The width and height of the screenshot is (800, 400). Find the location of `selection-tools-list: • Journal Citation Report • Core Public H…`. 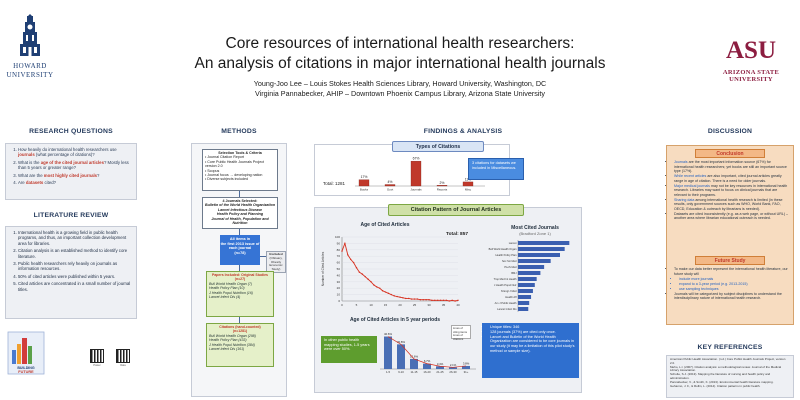

selection-tools-list: • Journal Citation Report • Core Public H… is located at coordinates (240, 168).